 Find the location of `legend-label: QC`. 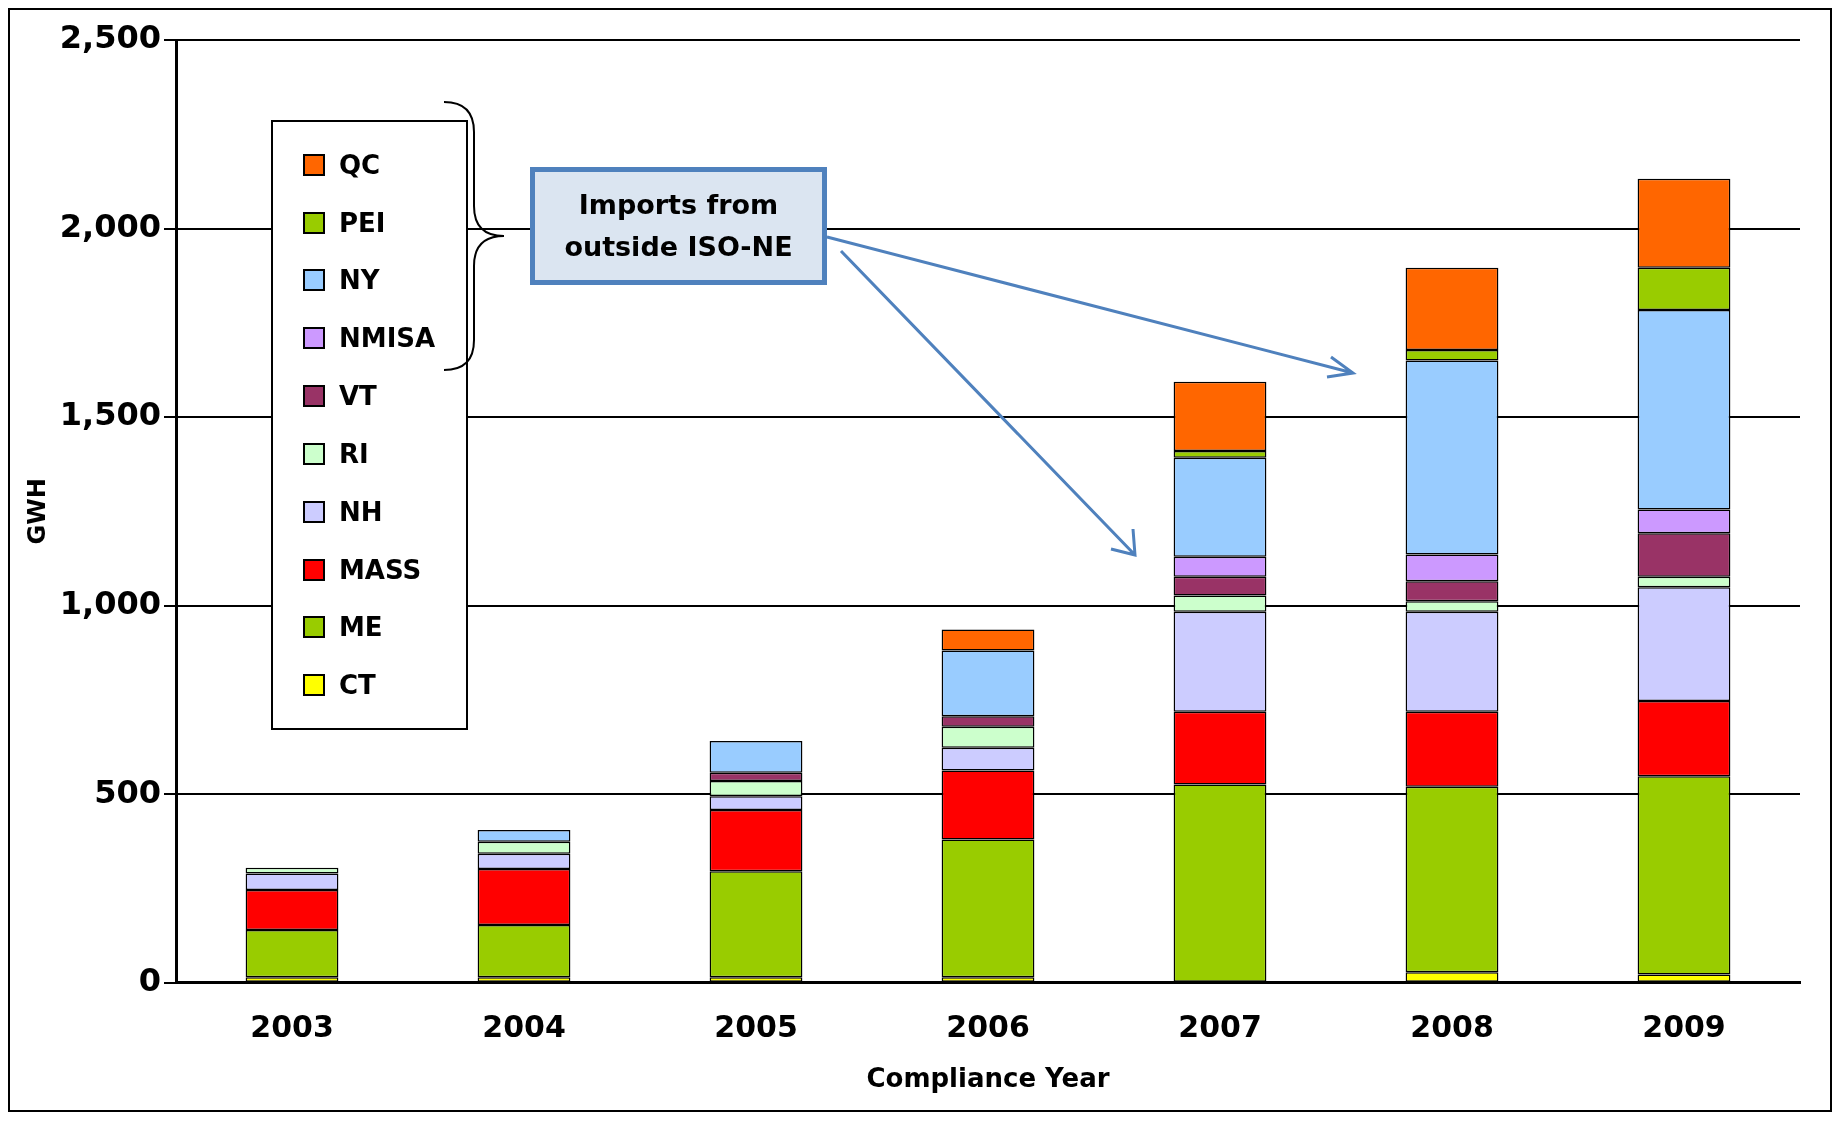

legend-label: QC is located at coordinates (360, 164).